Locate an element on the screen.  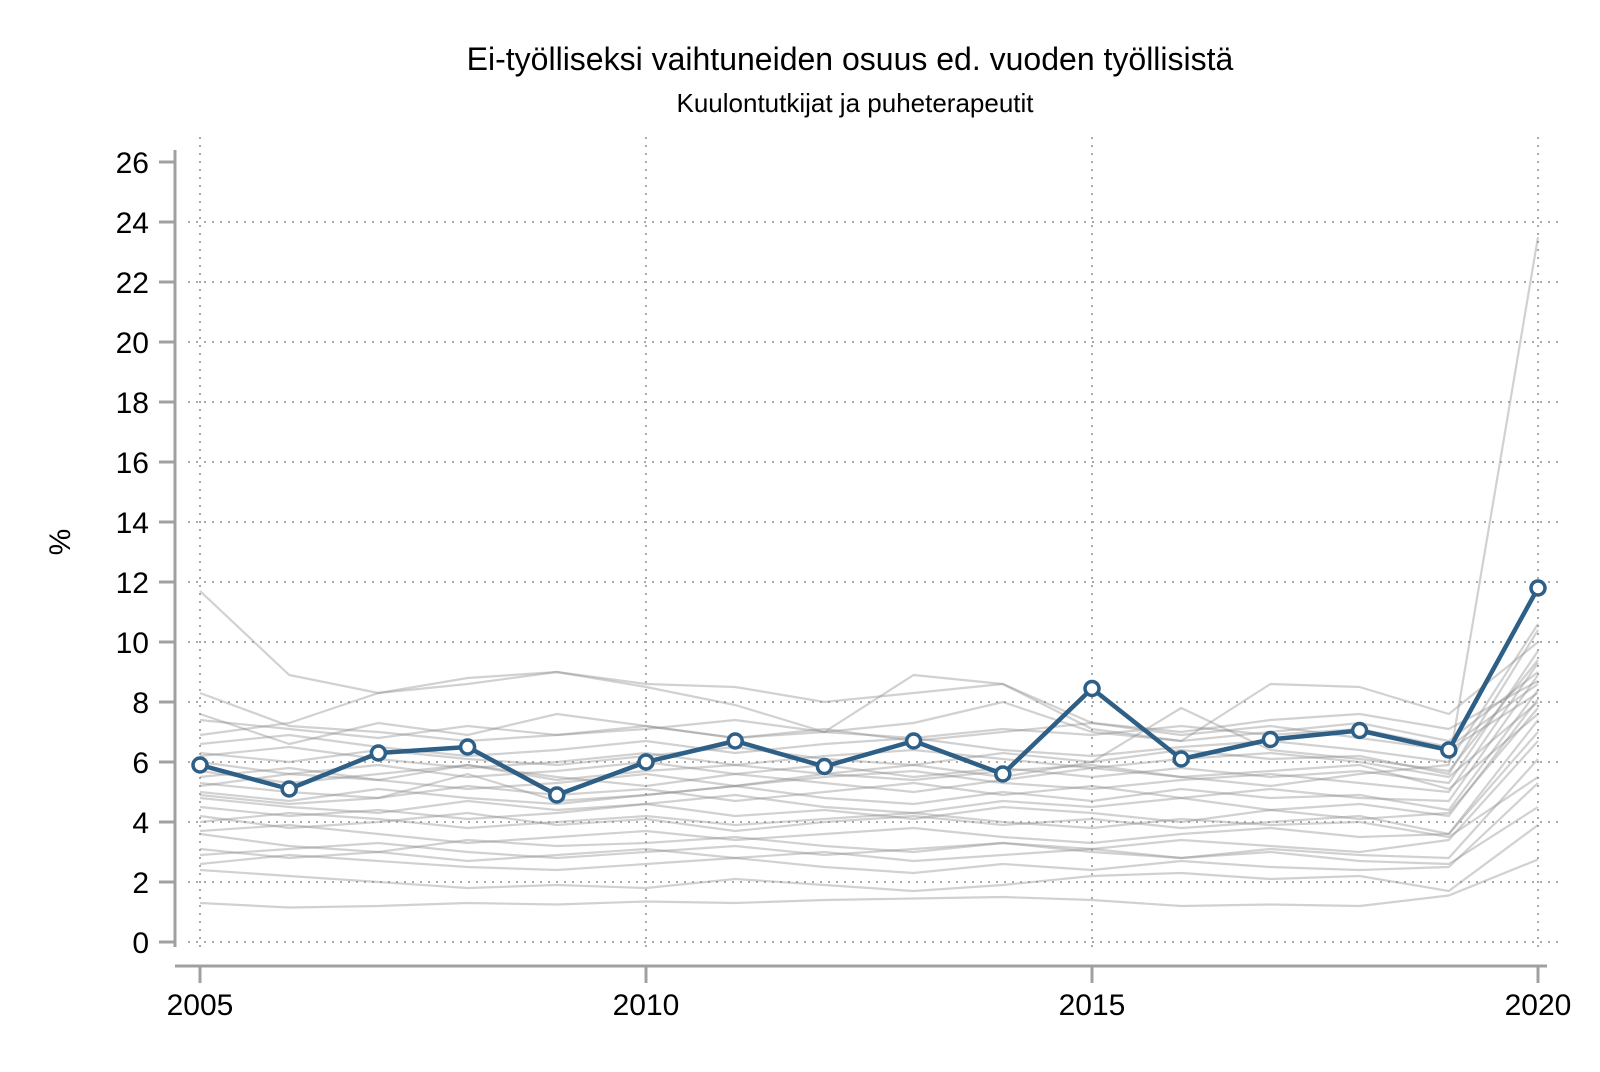
x-tick-label: 2020 is located at coordinates (1538, 1005).